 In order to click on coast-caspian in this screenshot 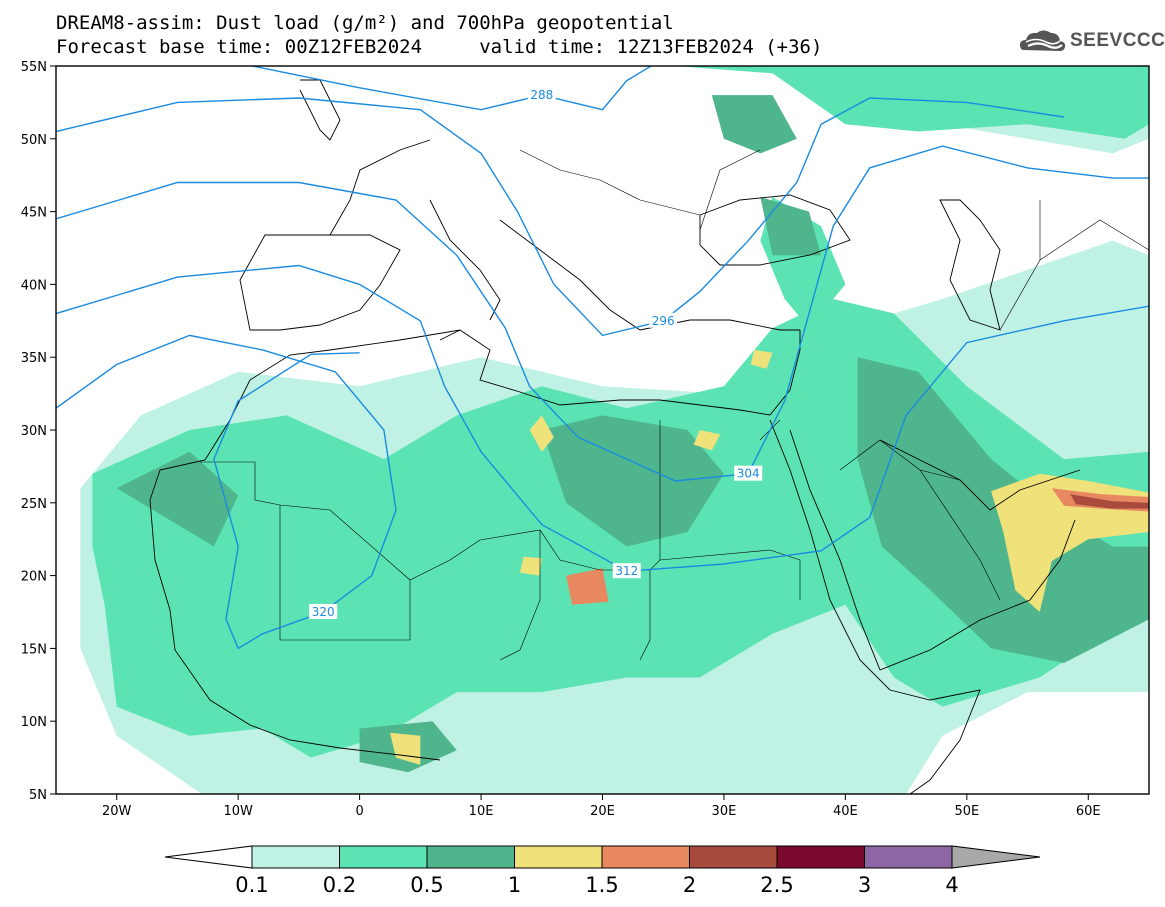, I will do `click(970, 265)`.